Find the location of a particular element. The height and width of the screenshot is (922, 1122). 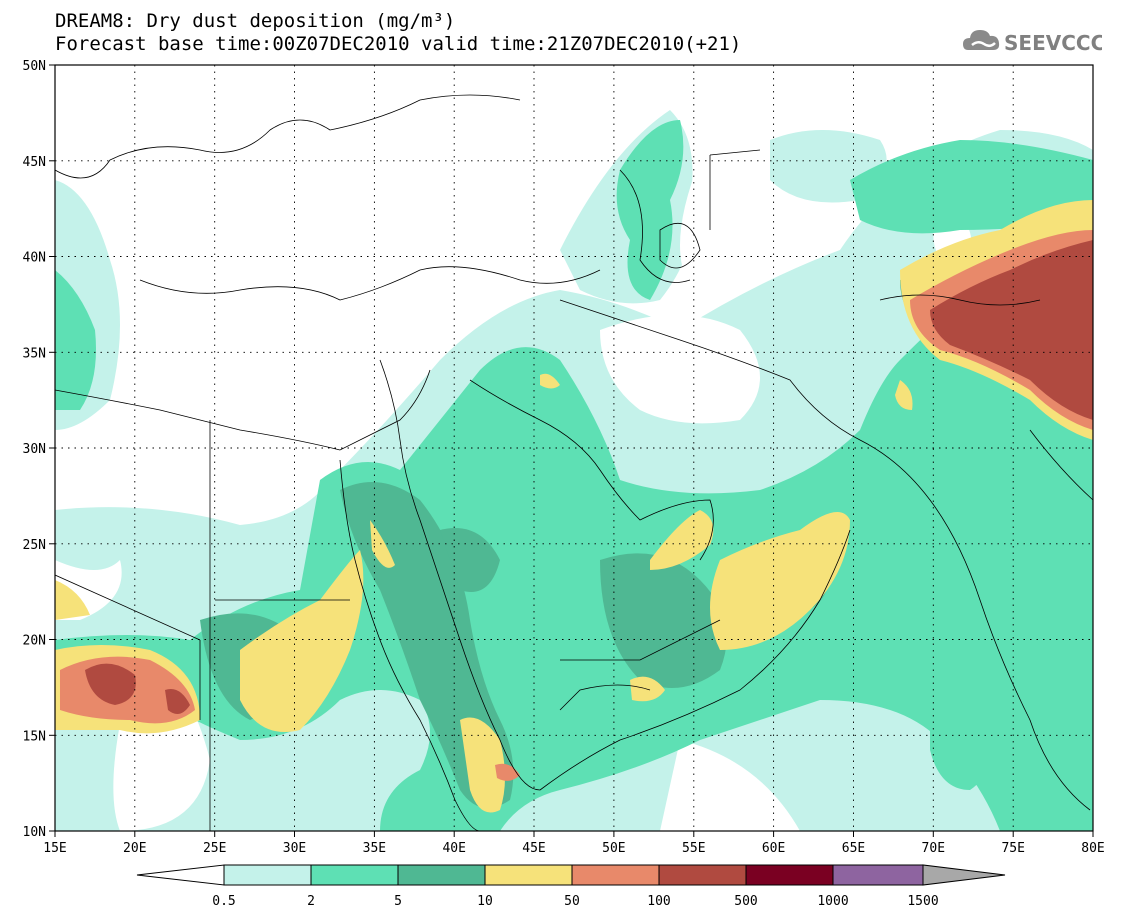

lon-label: 55E is located at coordinates (693, 848).